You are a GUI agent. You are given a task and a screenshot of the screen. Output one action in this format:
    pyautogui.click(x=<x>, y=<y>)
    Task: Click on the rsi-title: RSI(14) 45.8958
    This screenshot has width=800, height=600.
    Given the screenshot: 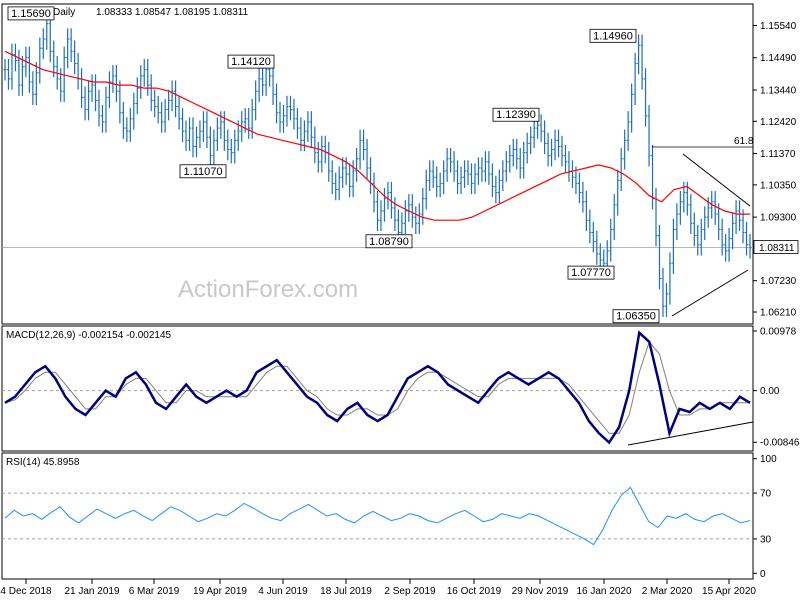 What is the action you would take?
    pyautogui.click(x=43, y=462)
    